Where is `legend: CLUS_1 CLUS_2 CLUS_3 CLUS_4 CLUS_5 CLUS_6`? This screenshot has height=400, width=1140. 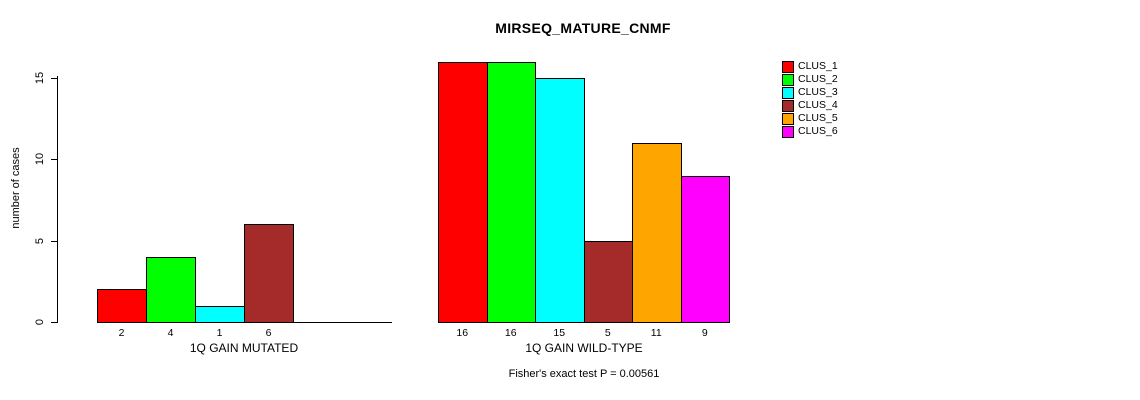
legend: CLUS_1 CLUS_2 CLUS_3 CLUS_4 CLUS_5 CLUS_6 is located at coordinates (810, 99).